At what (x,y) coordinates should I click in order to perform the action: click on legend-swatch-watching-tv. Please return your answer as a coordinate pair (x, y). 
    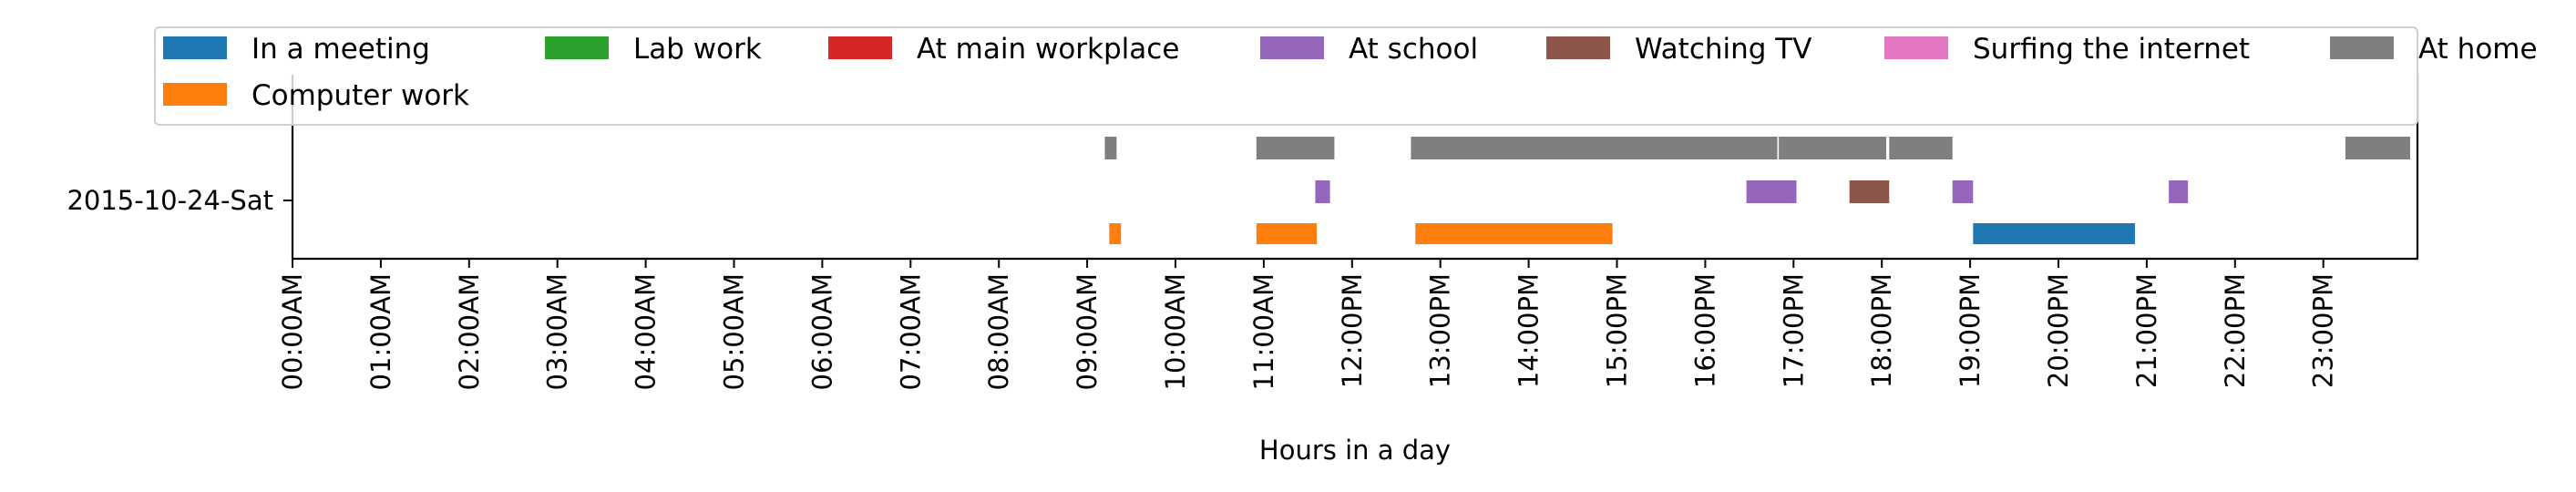
    Looking at the image, I should click on (1578, 48).